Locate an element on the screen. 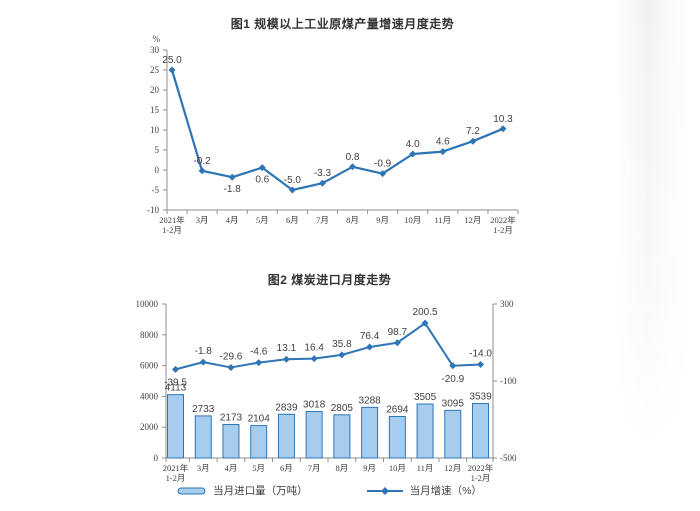 The image size is (700, 511). bar-value-label: 3505 is located at coordinates (425, 397).